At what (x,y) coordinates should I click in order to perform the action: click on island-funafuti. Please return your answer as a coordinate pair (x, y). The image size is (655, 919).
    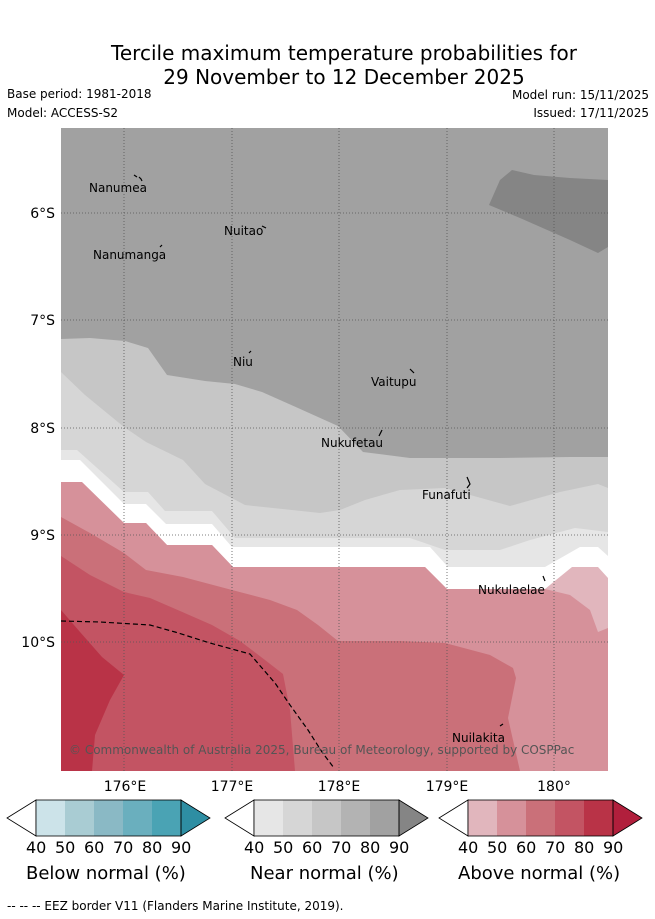
    Looking at the image, I should click on (468, 482).